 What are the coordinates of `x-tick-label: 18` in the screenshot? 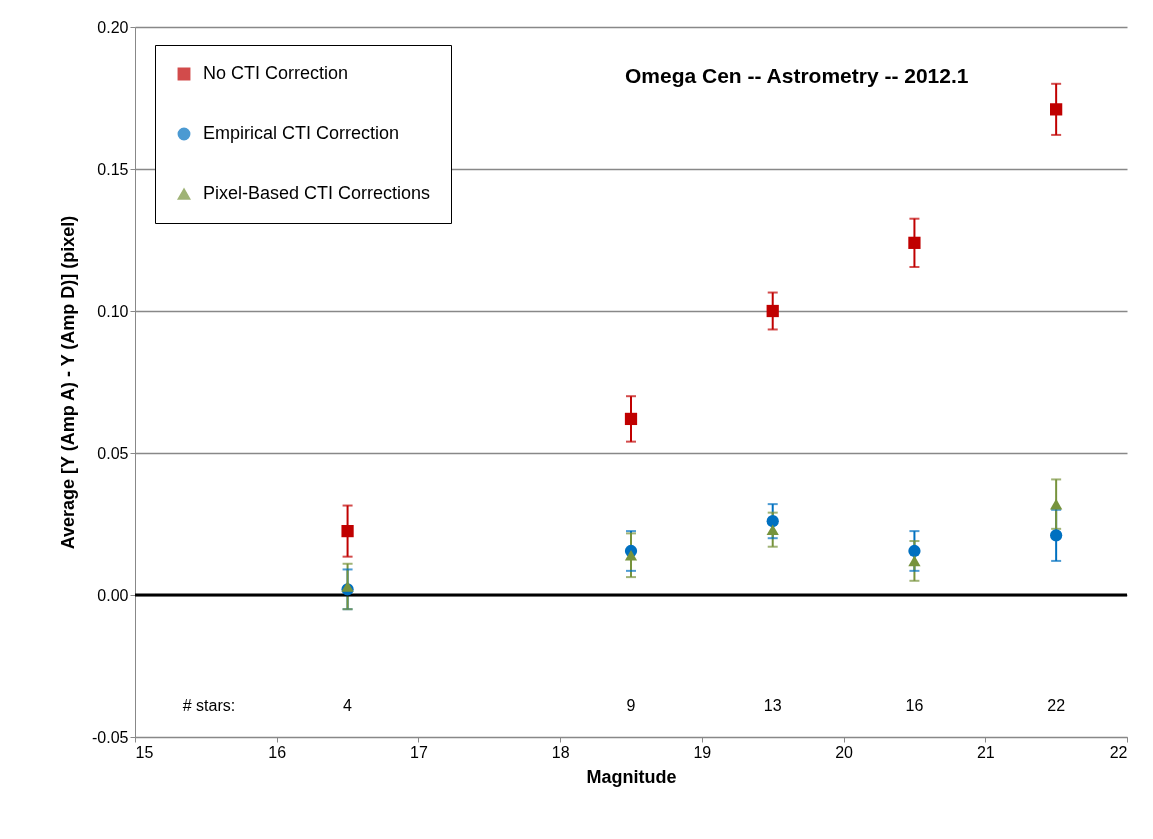 It's located at (560, 752).